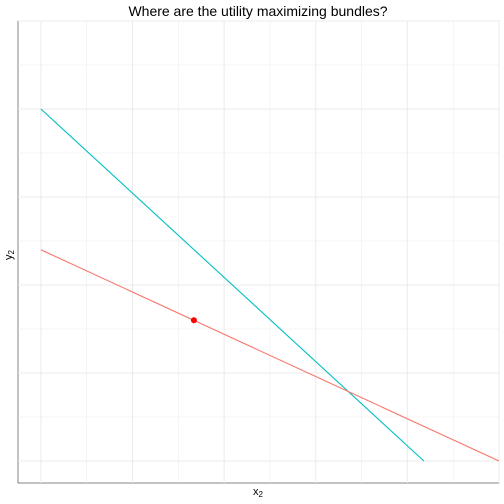  I want to click on points-layer, so click(193, 320).